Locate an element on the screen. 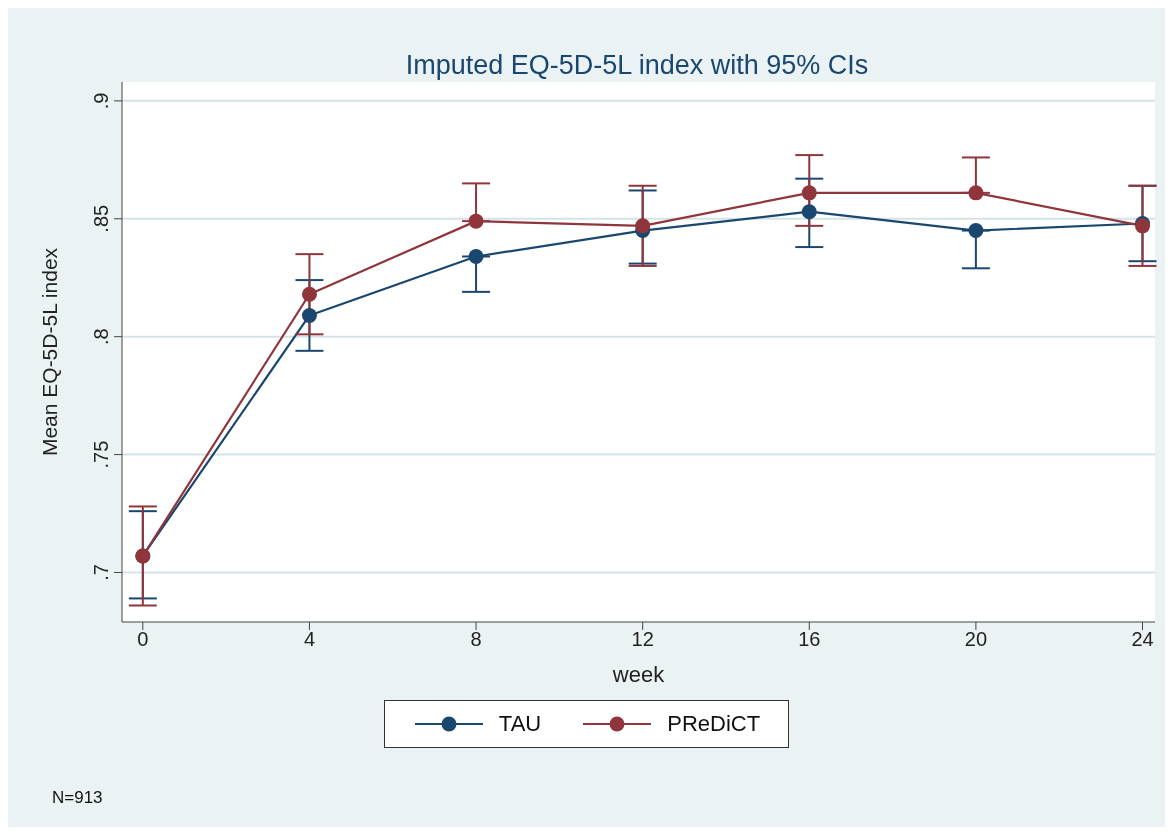 This screenshot has height=835, width=1173. chart-title: Imputed EQ-5D-5L index with 95% CIs is located at coordinates (637, 65).